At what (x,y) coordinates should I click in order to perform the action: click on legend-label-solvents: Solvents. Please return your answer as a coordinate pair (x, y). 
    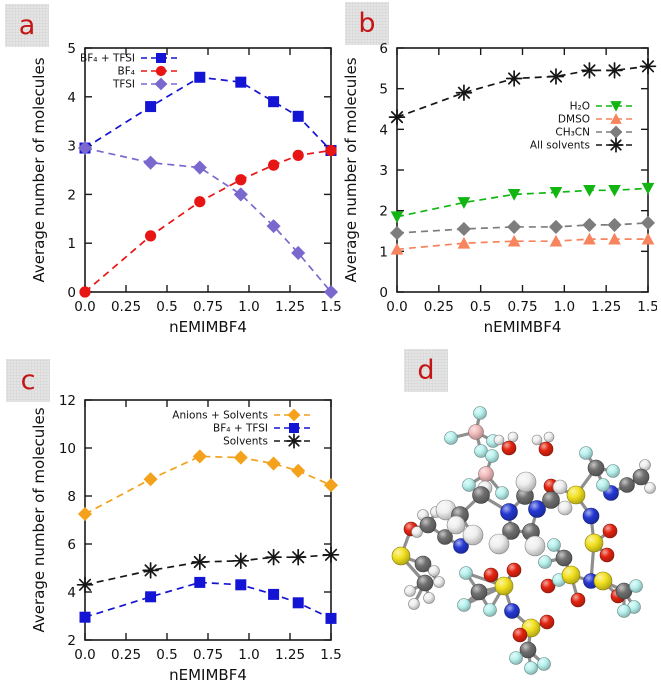
    Looking at the image, I should click on (245, 442).